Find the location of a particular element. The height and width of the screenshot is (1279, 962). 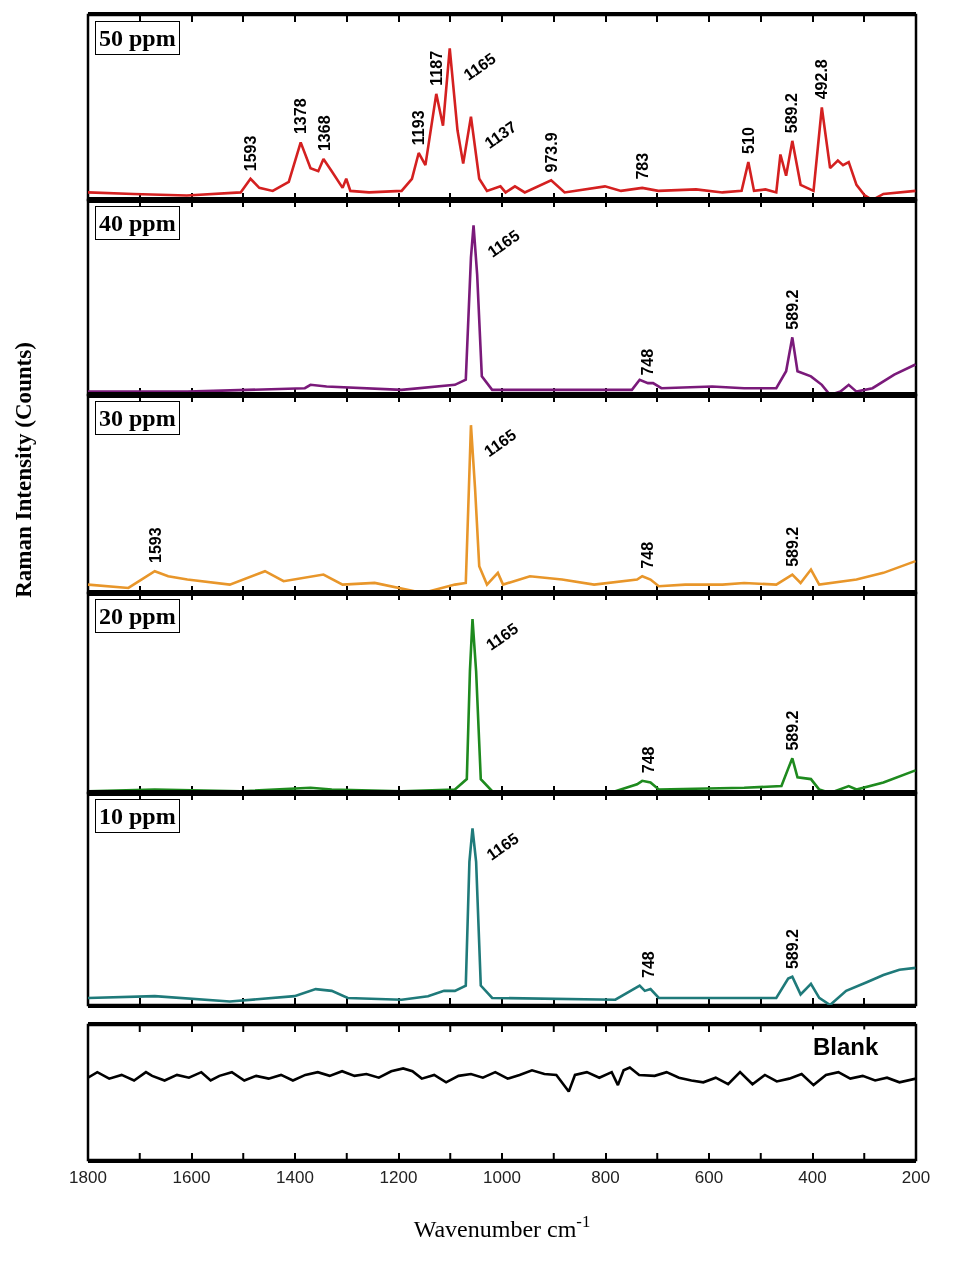

annotation: 1378 is located at coordinates (301, 116).